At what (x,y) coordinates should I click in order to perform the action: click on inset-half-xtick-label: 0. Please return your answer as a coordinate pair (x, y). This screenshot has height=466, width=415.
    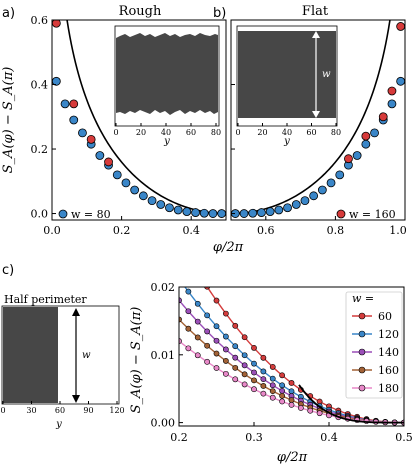
    Looking at the image, I should click on (2, 410).